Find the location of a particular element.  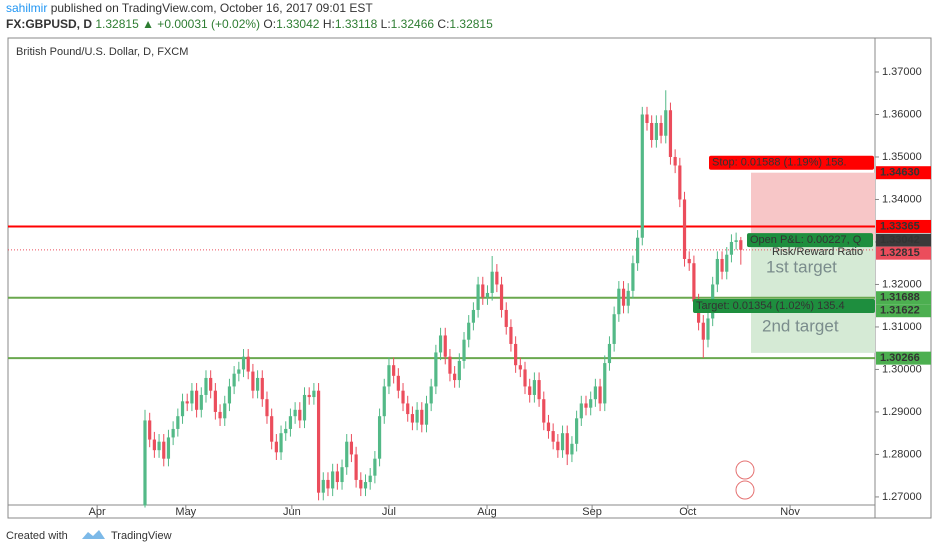

y-tick-label: 1.28000 is located at coordinates (902, 454).